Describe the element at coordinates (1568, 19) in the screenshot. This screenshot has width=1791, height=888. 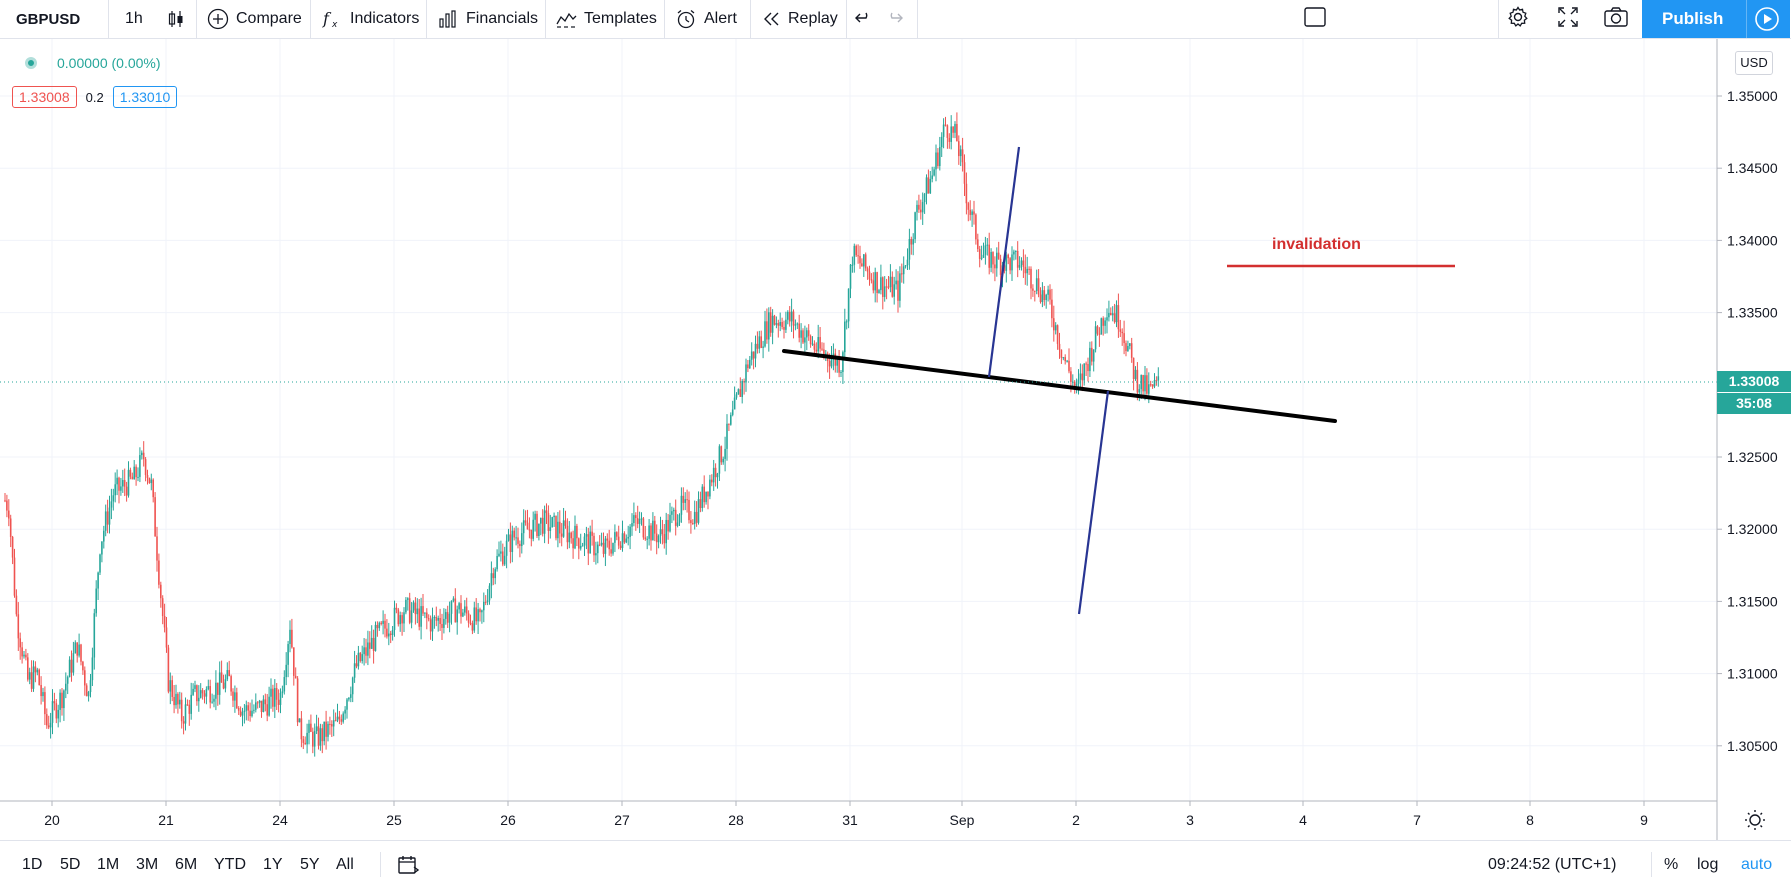
I see `fullscreen-button` at that location.